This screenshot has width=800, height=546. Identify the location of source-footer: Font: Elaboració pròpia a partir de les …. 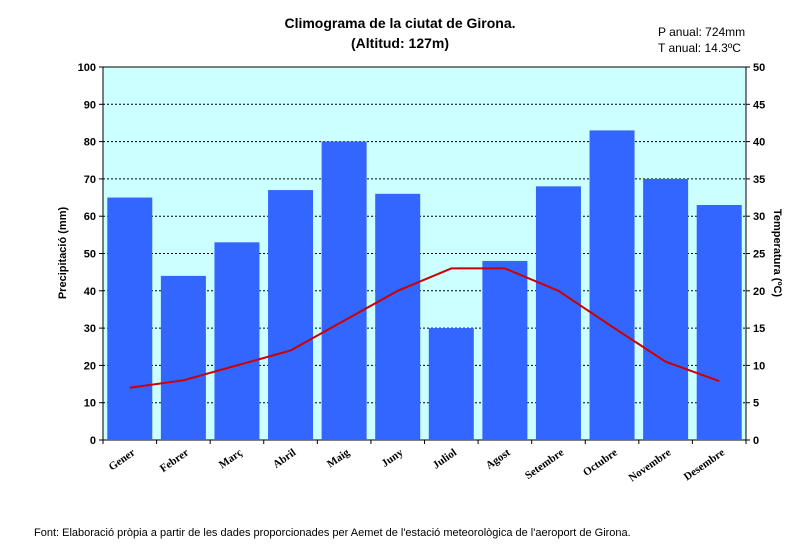
(332, 533).